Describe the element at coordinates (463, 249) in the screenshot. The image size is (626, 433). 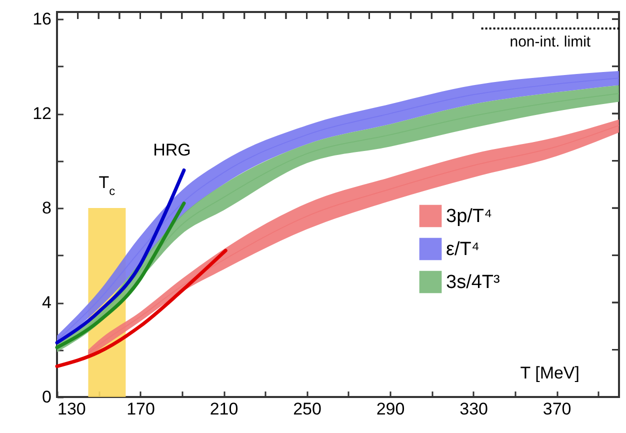
I see `legend-label: ε/T⁴` at that location.